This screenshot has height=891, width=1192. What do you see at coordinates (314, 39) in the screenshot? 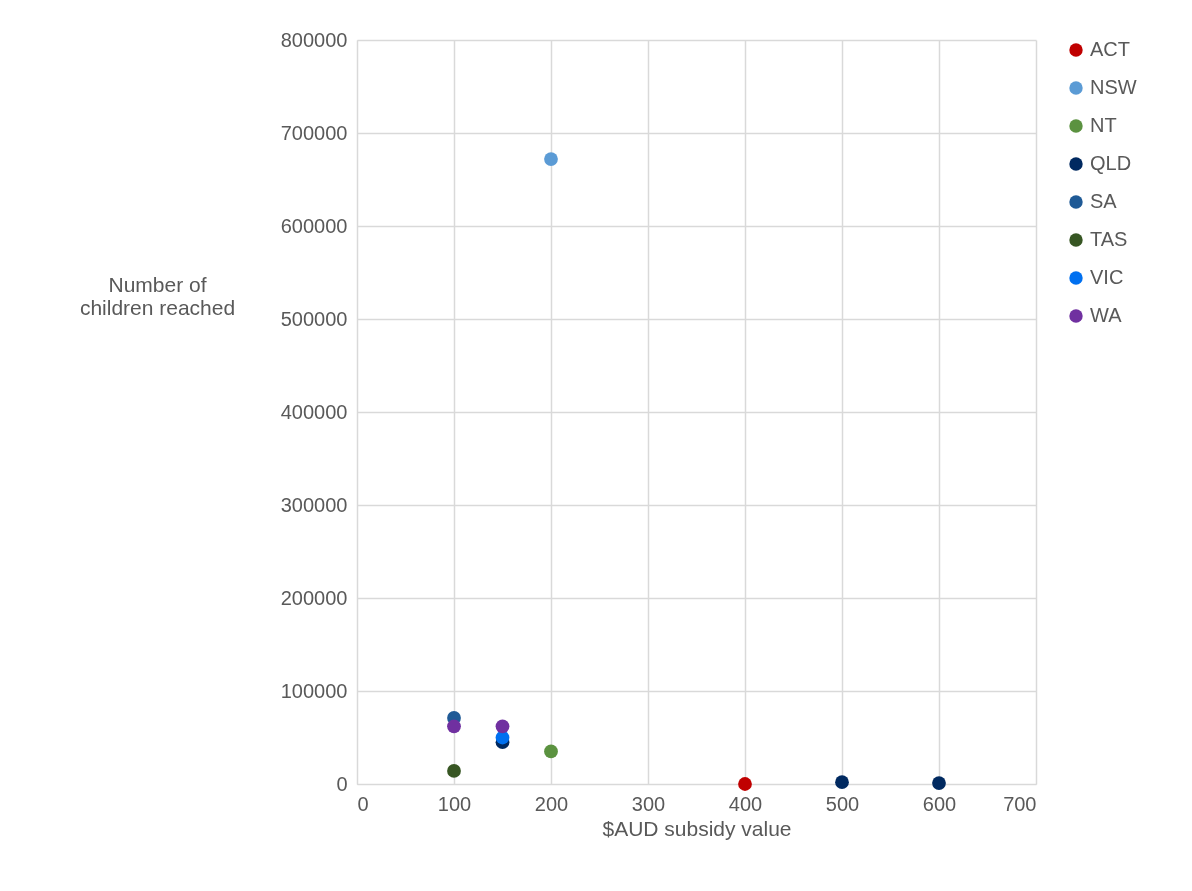
I see `y-tick-label: 800000` at bounding box center [314, 39].